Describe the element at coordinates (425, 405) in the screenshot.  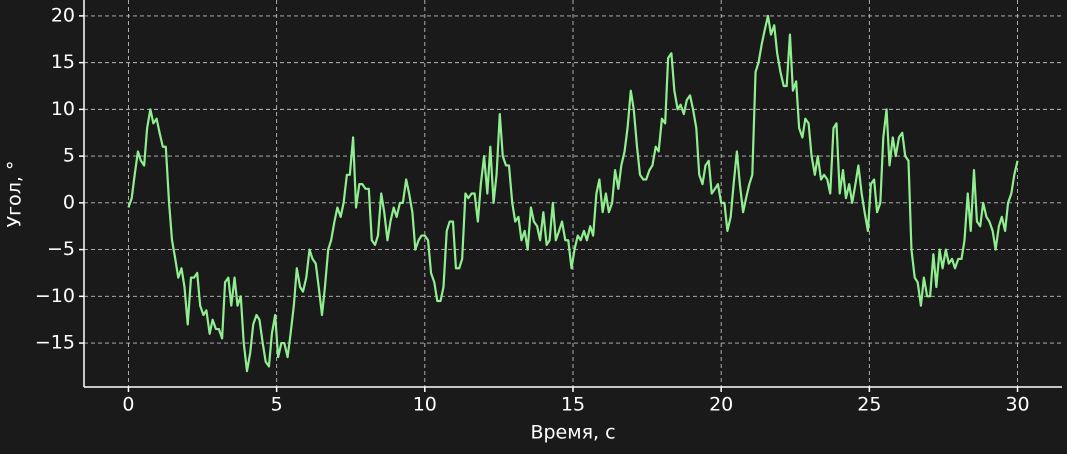
I see `x-tick-label: 10` at that location.